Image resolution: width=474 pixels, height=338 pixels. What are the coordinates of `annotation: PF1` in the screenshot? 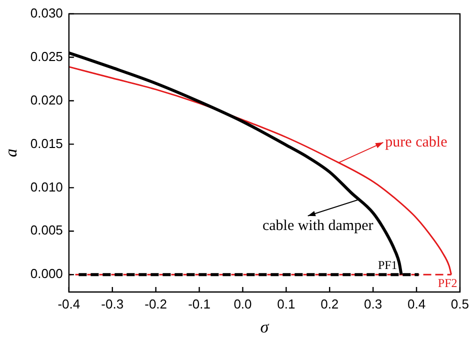 It's located at (388, 265).